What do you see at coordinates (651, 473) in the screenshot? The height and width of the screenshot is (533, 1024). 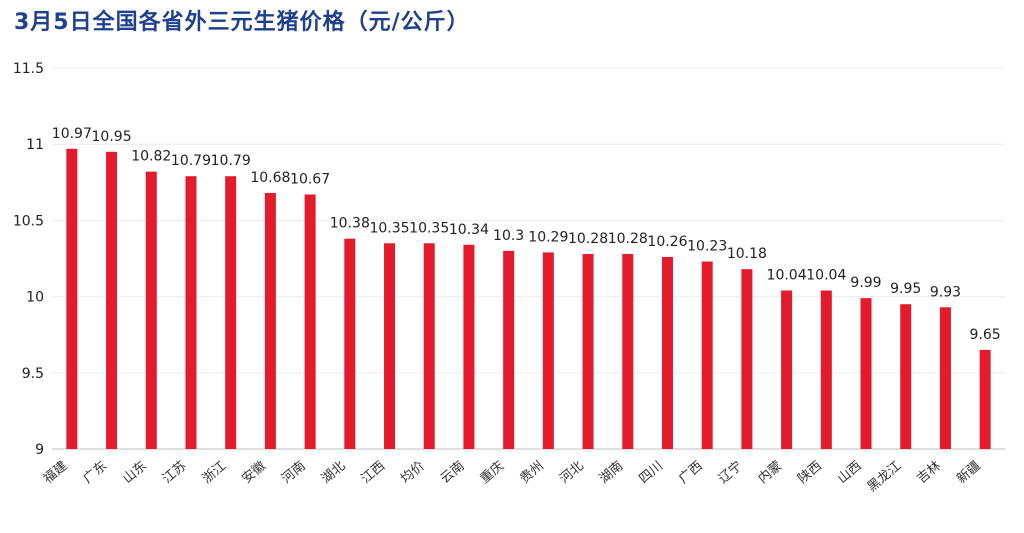 I see `x-tick-label: 四川` at bounding box center [651, 473].